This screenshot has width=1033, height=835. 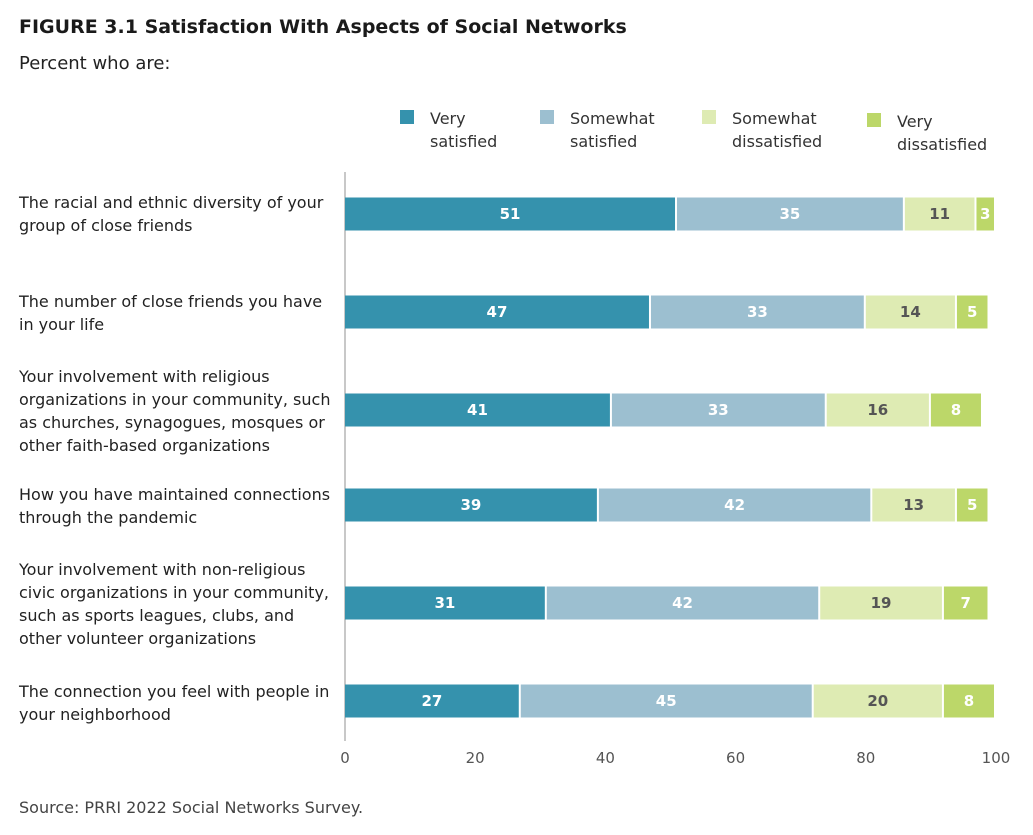 I want to click on data-label: 41, so click(x=477, y=410).